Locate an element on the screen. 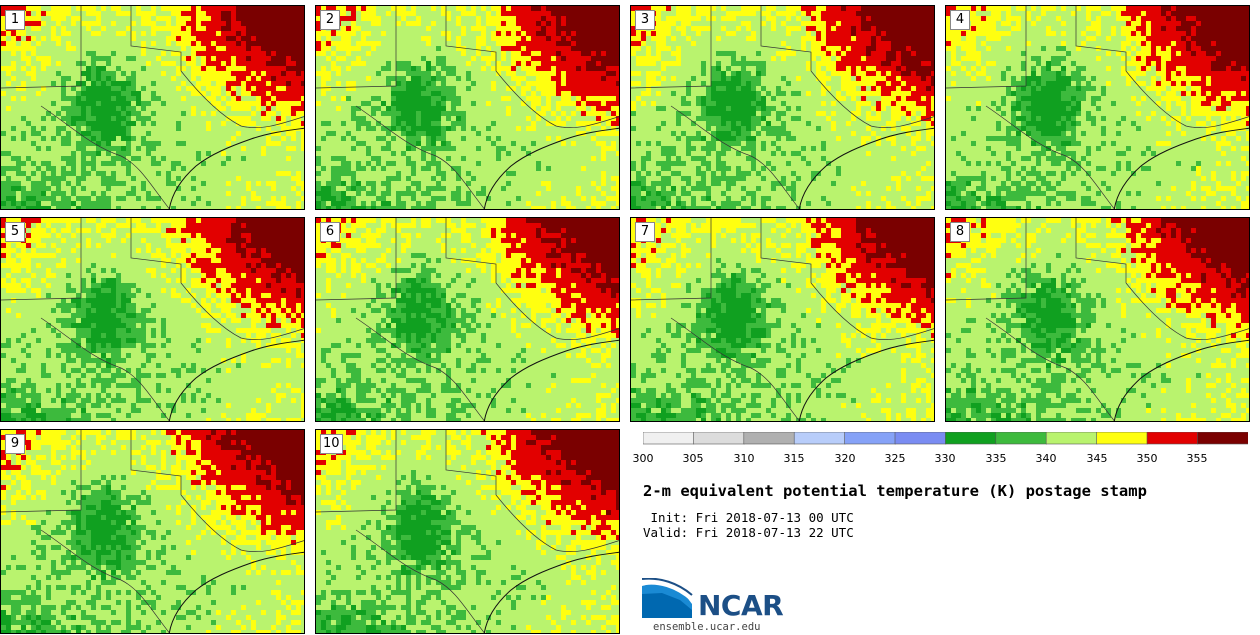  colorbar-tick-label: 300 is located at coordinates (643, 458).